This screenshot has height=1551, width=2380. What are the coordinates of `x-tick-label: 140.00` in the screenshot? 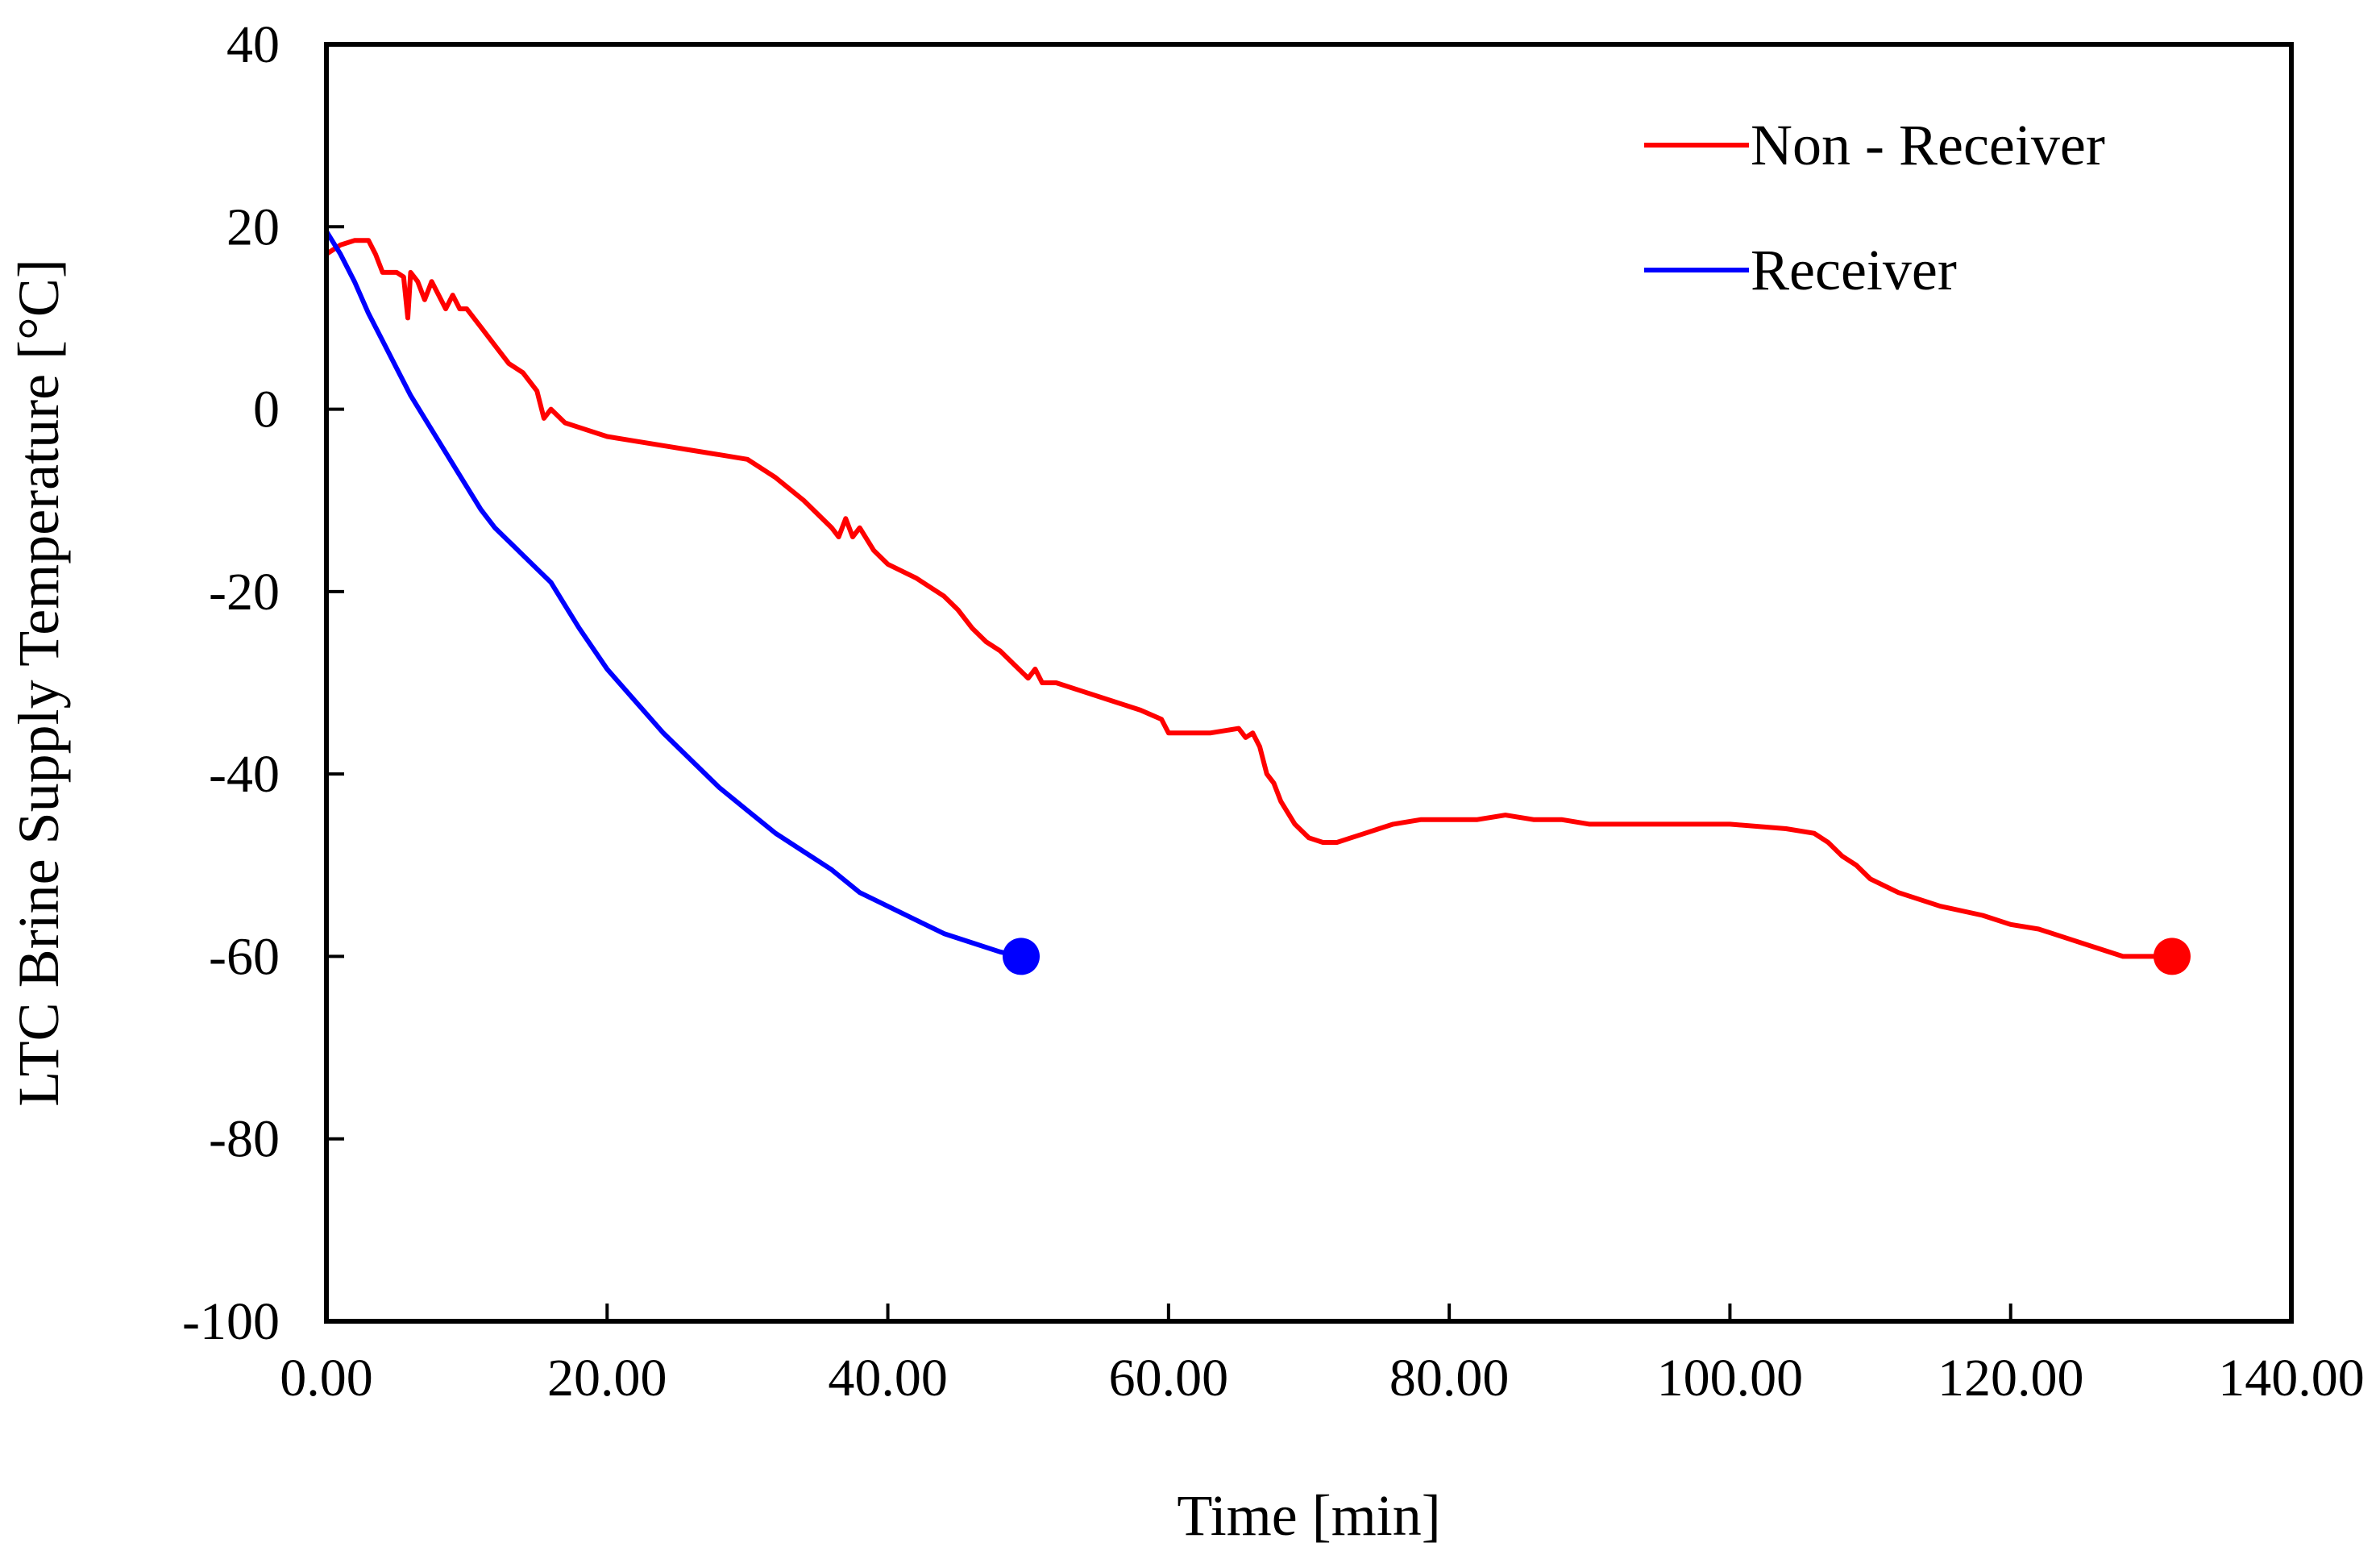 It's located at (2291, 1378).